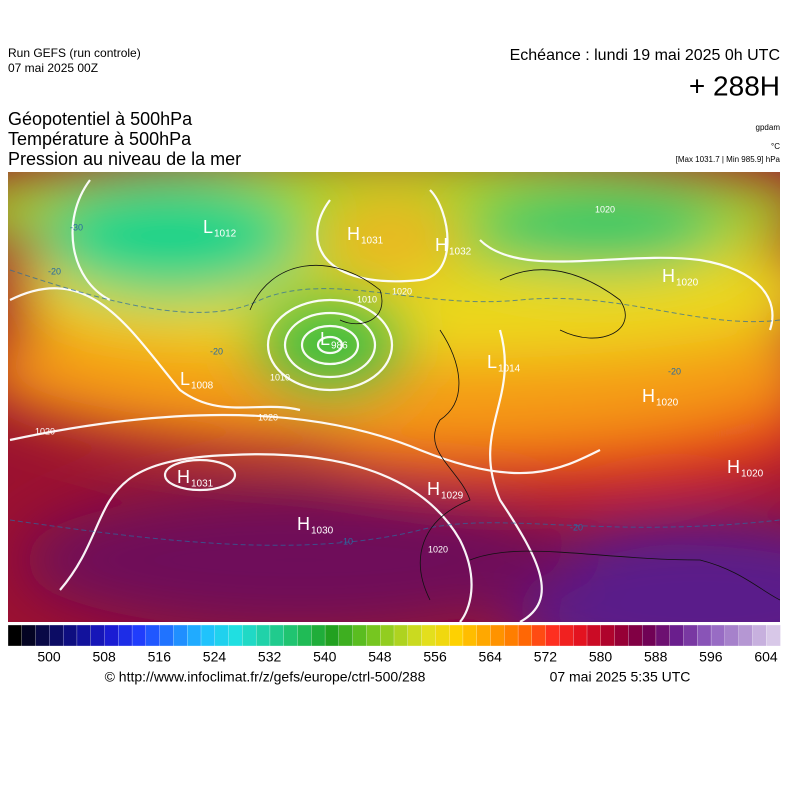 The width and height of the screenshot is (788, 789). Describe the element at coordinates (768, 127) in the screenshot. I see `unit-label: gpdam` at that location.